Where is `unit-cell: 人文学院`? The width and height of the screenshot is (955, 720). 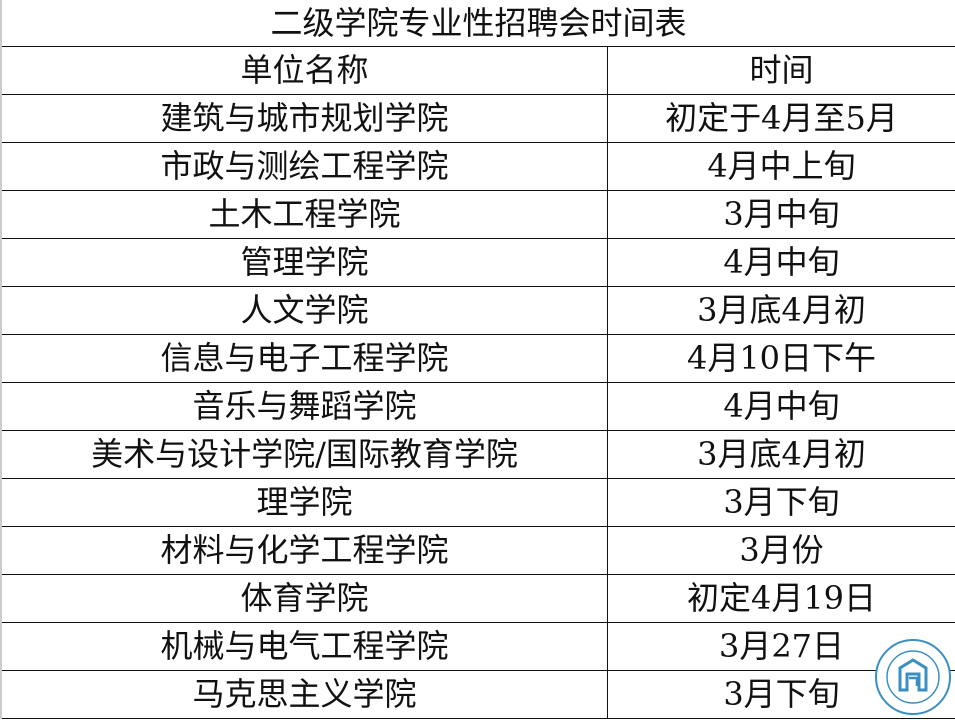 unit-cell: 人文学院 is located at coordinates (304, 310).